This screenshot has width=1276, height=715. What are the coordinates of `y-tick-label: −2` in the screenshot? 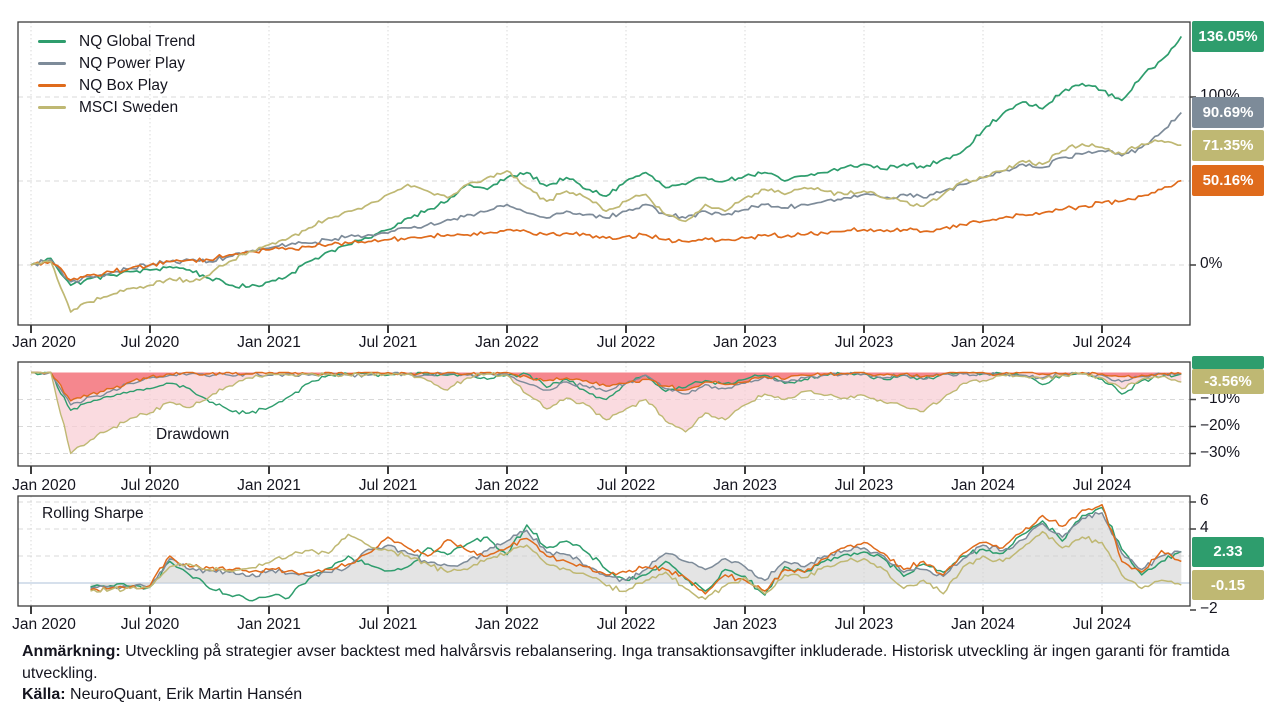 It's located at (1209, 608).